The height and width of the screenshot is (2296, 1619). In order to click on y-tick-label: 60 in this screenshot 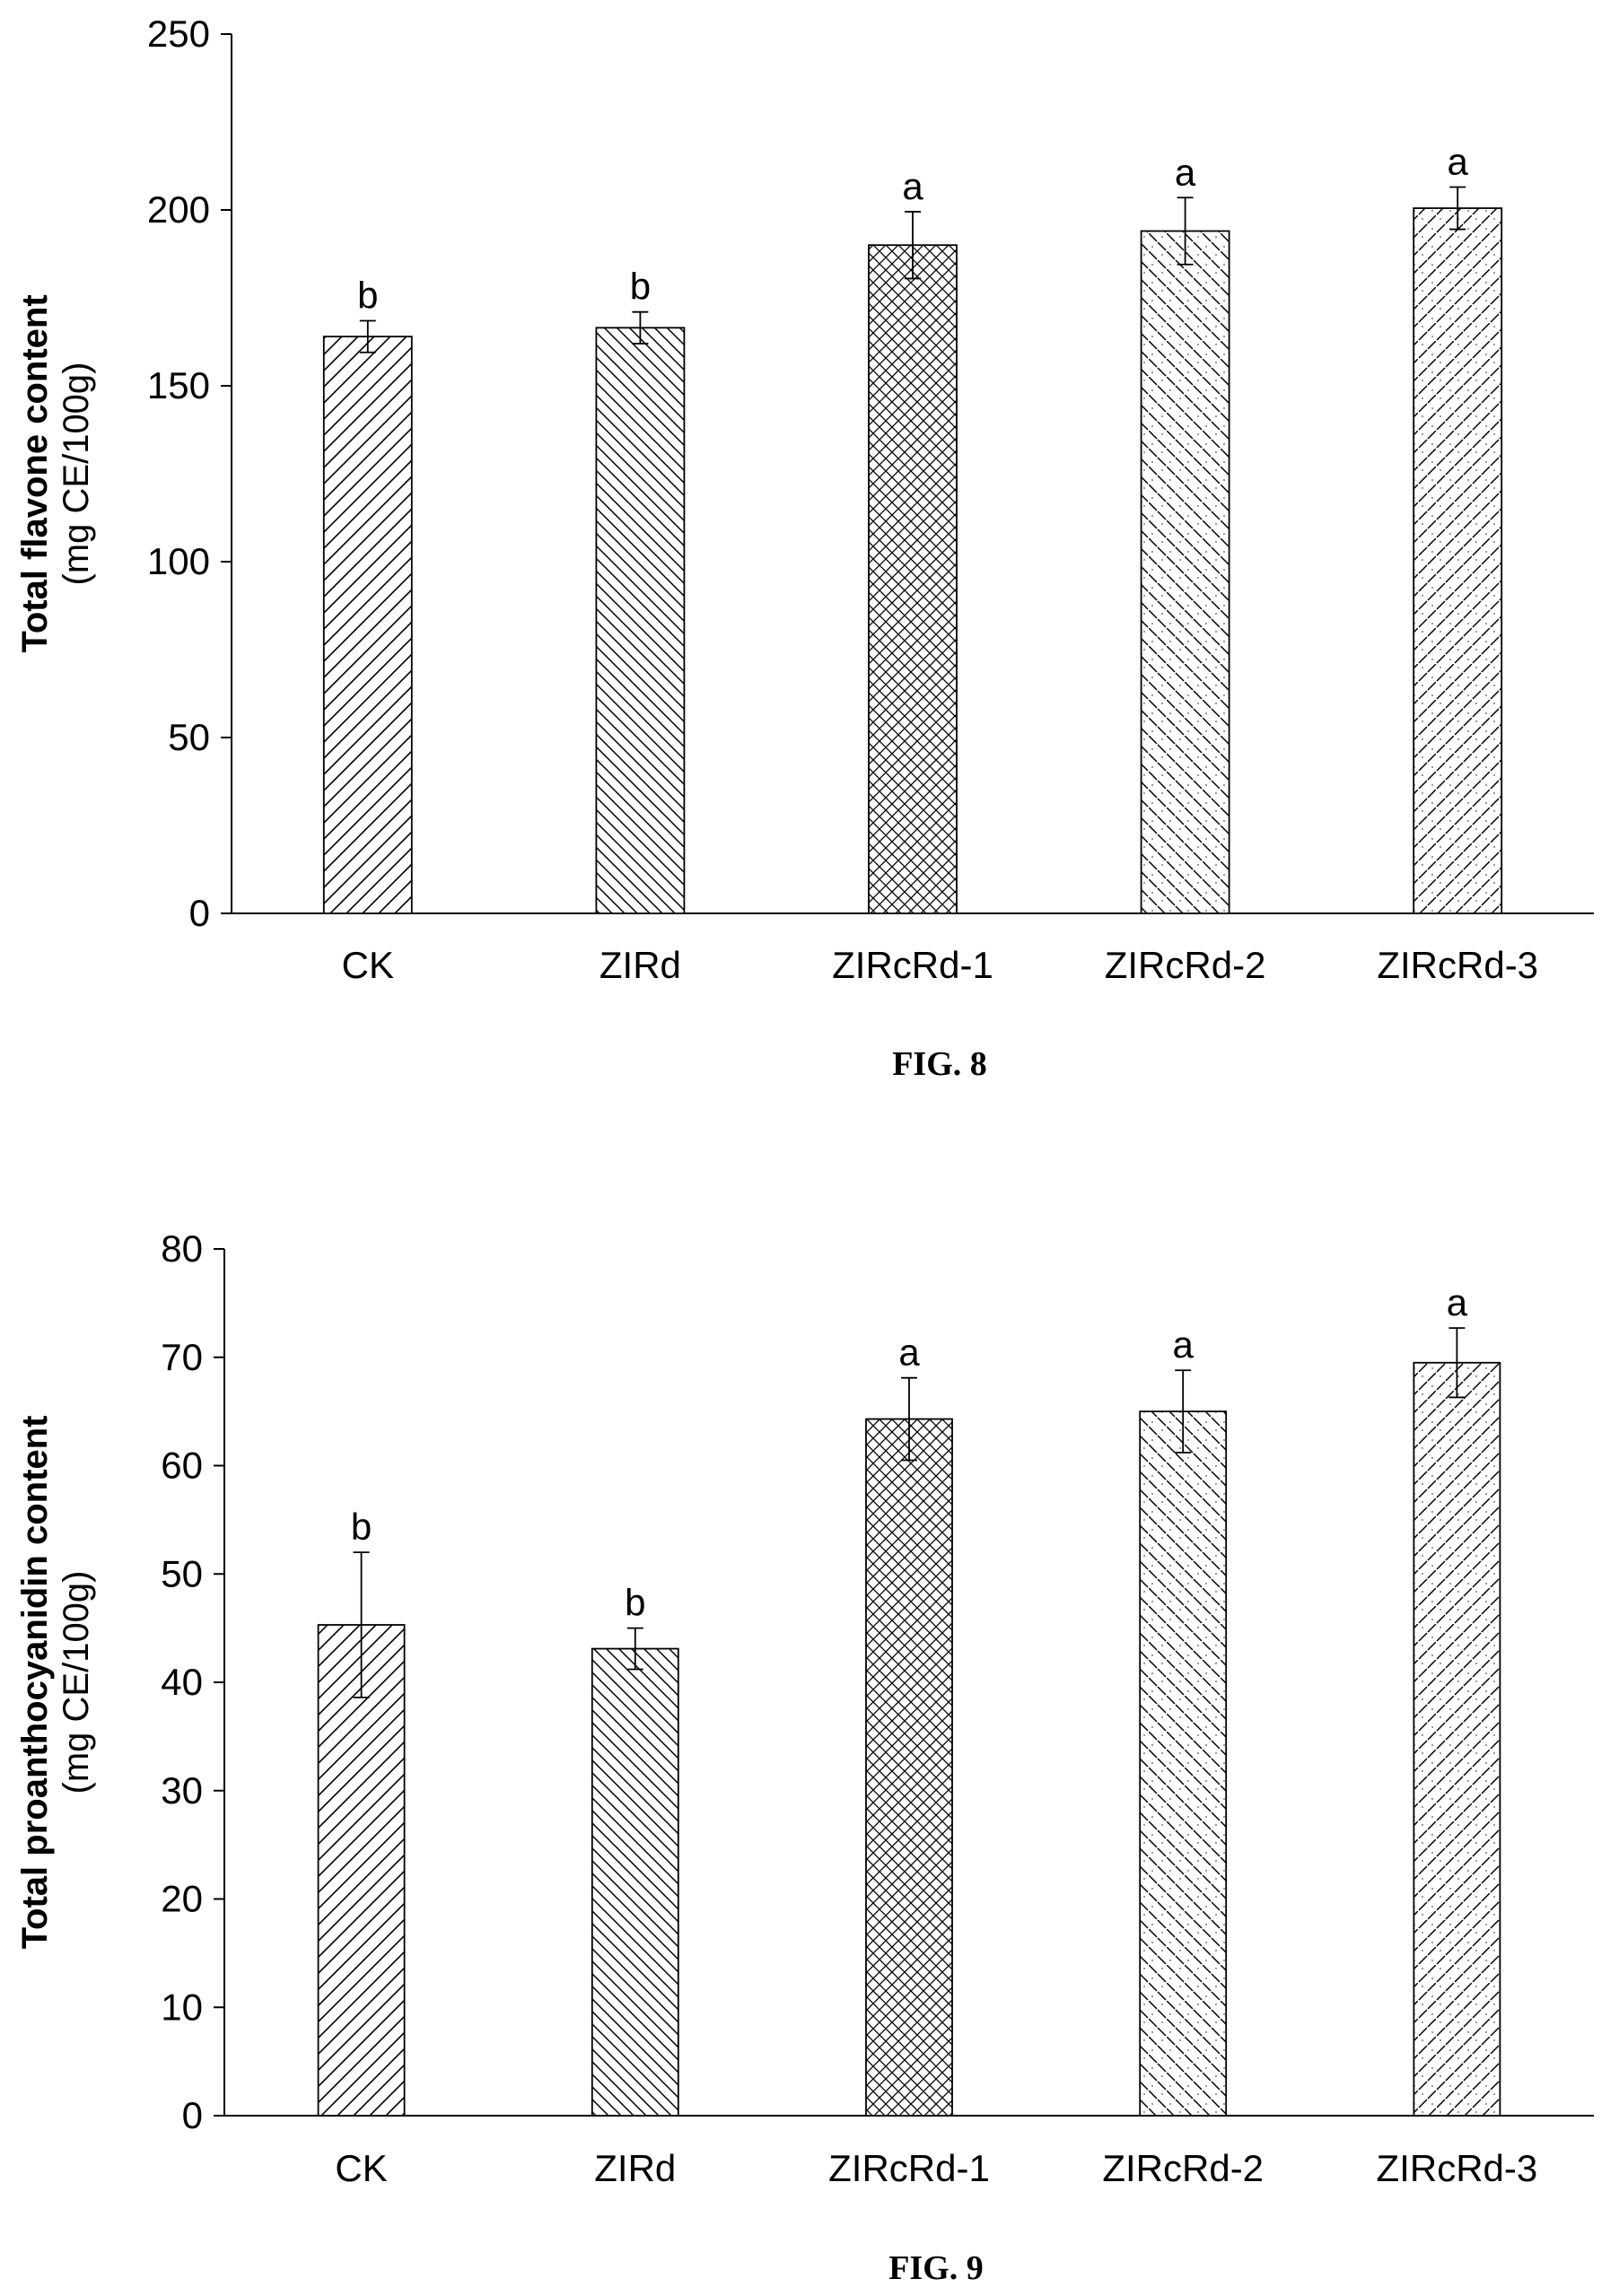, I will do `click(182, 1466)`.